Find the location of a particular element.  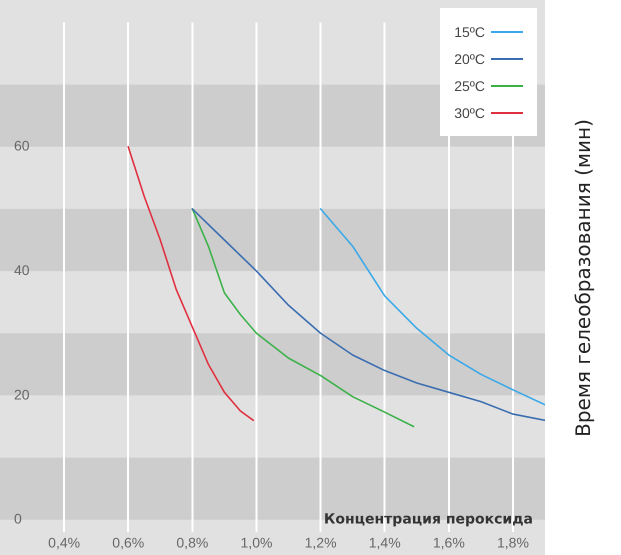

legend-label: 30ºC is located at coordinates (469, 112).